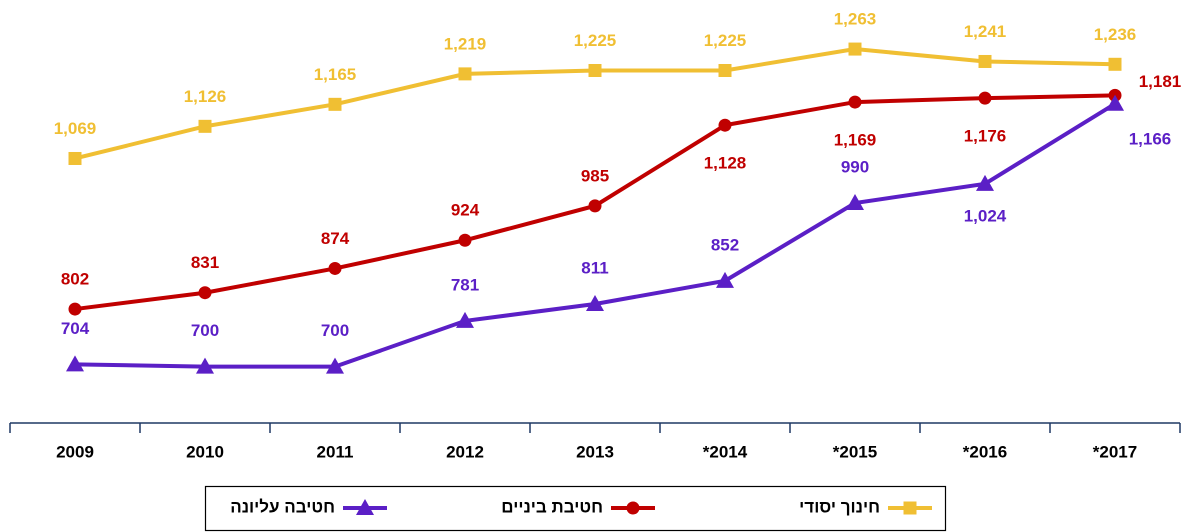  Describe the element at coordinates (985, 451) in the screenshot. I see `x-tick-label: *2016` at that location.